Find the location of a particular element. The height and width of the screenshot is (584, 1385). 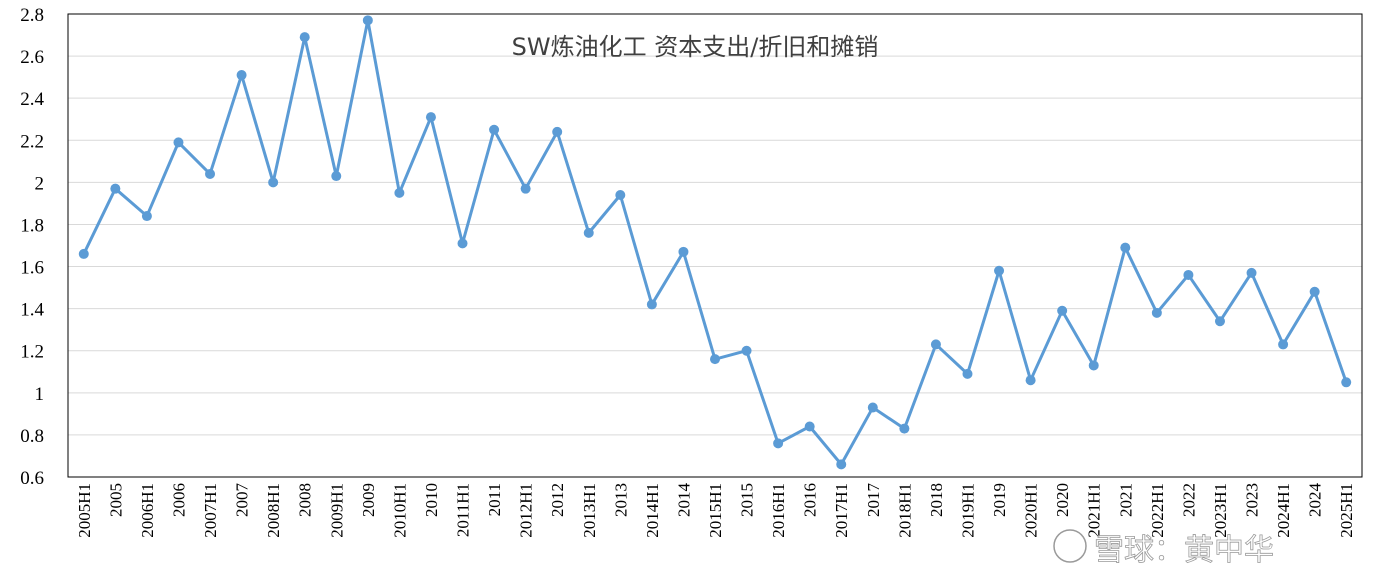

x-tick-label: 2024 is located at coordinates (1315, 500).